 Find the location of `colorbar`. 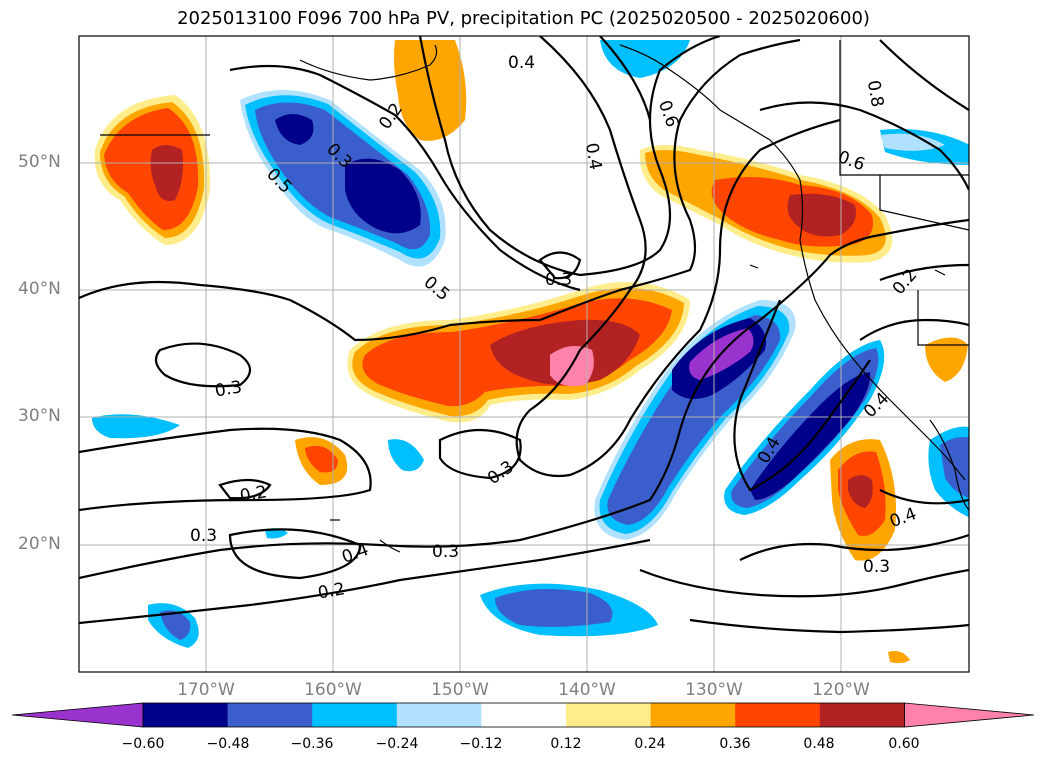

colorbar is located at coordinates (523, 715).